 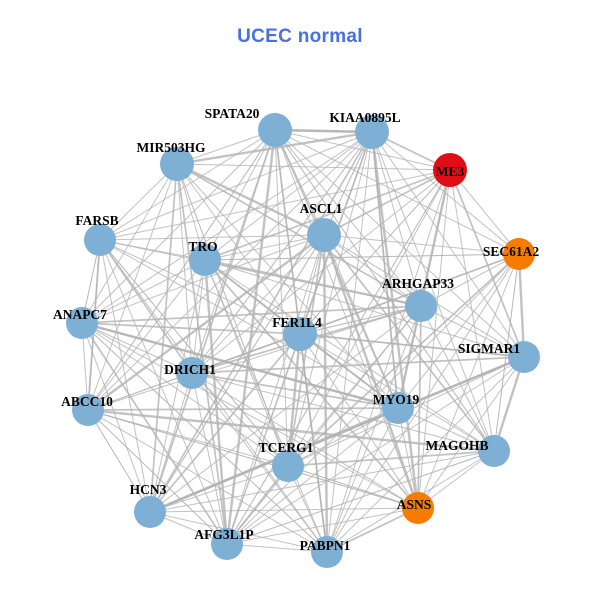 I want to click on graph-node-label: ASCL1, so click(x=321, y=208).